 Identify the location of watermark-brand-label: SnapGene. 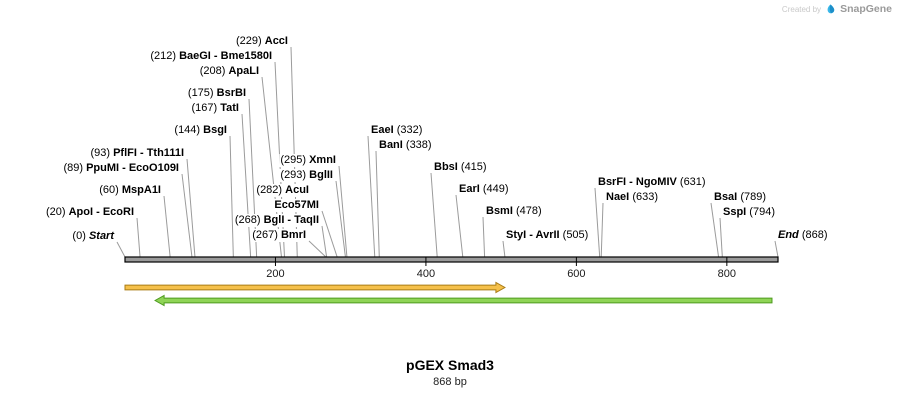
(866, 9).